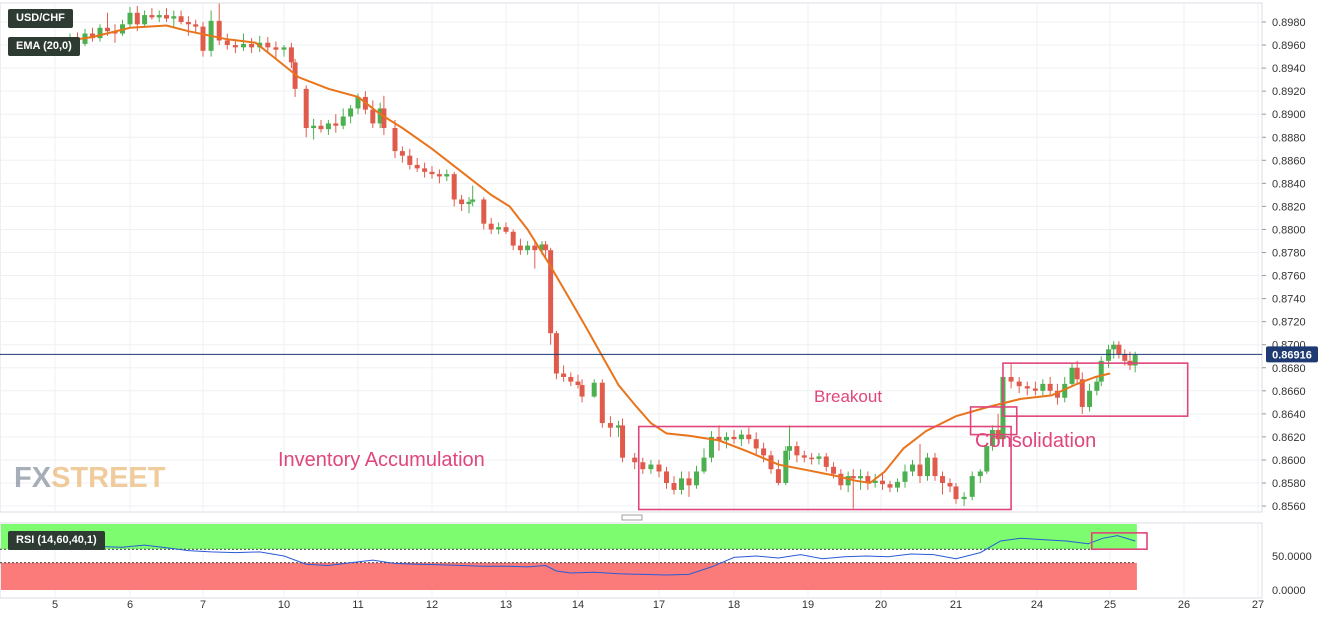  Describe the element at coordinates (130, 605) in the screenshot. I see `x-tick-label: 6` at that location.